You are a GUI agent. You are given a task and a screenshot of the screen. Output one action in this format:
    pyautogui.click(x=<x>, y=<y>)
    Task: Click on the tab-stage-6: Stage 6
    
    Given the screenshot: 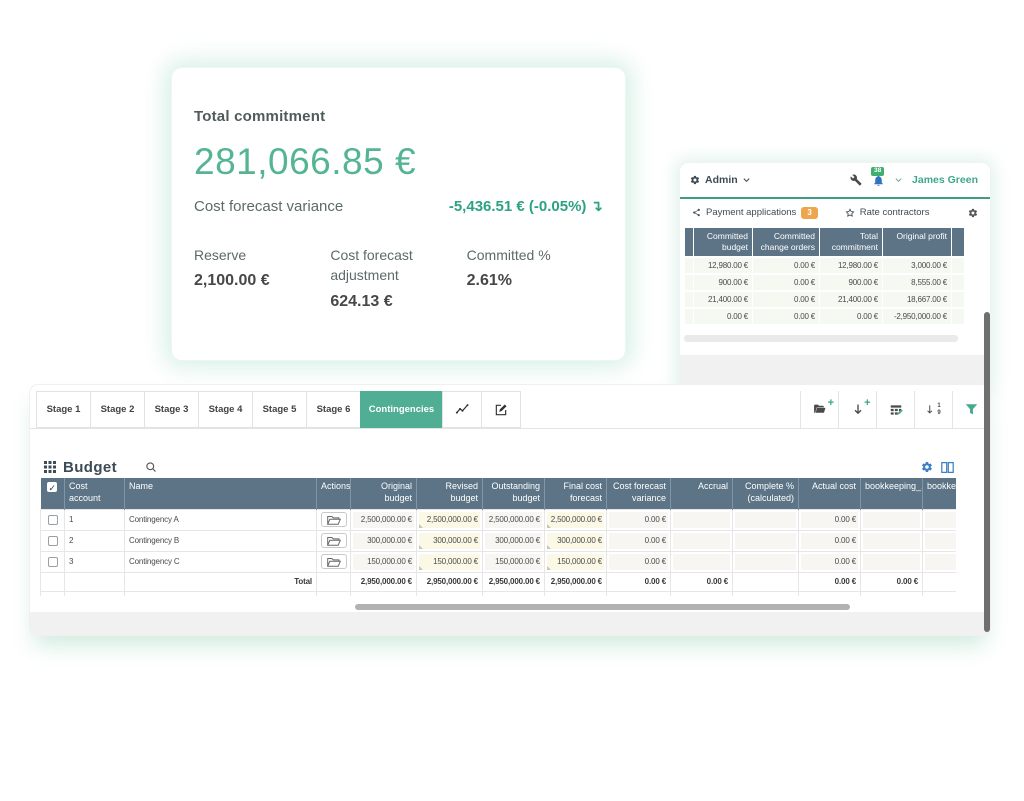 What is the action you would take?
    pyautogui.click(x=333, y=409)
    